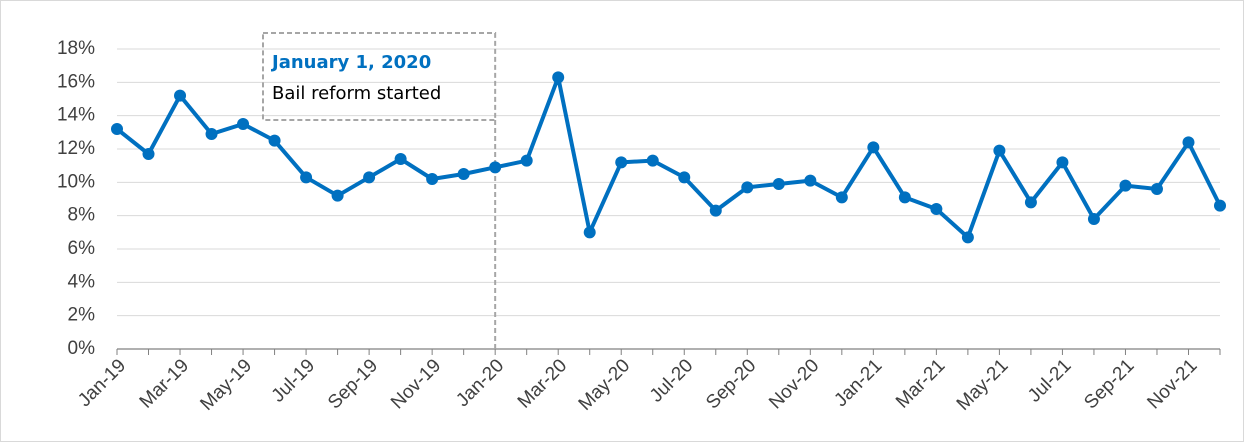 This screenshot has height=442, width=1244. Describe the element at coordinates (379, 190) in the screenshot. I see `annotation: January 1, 2020 Bail reform started` at that location.